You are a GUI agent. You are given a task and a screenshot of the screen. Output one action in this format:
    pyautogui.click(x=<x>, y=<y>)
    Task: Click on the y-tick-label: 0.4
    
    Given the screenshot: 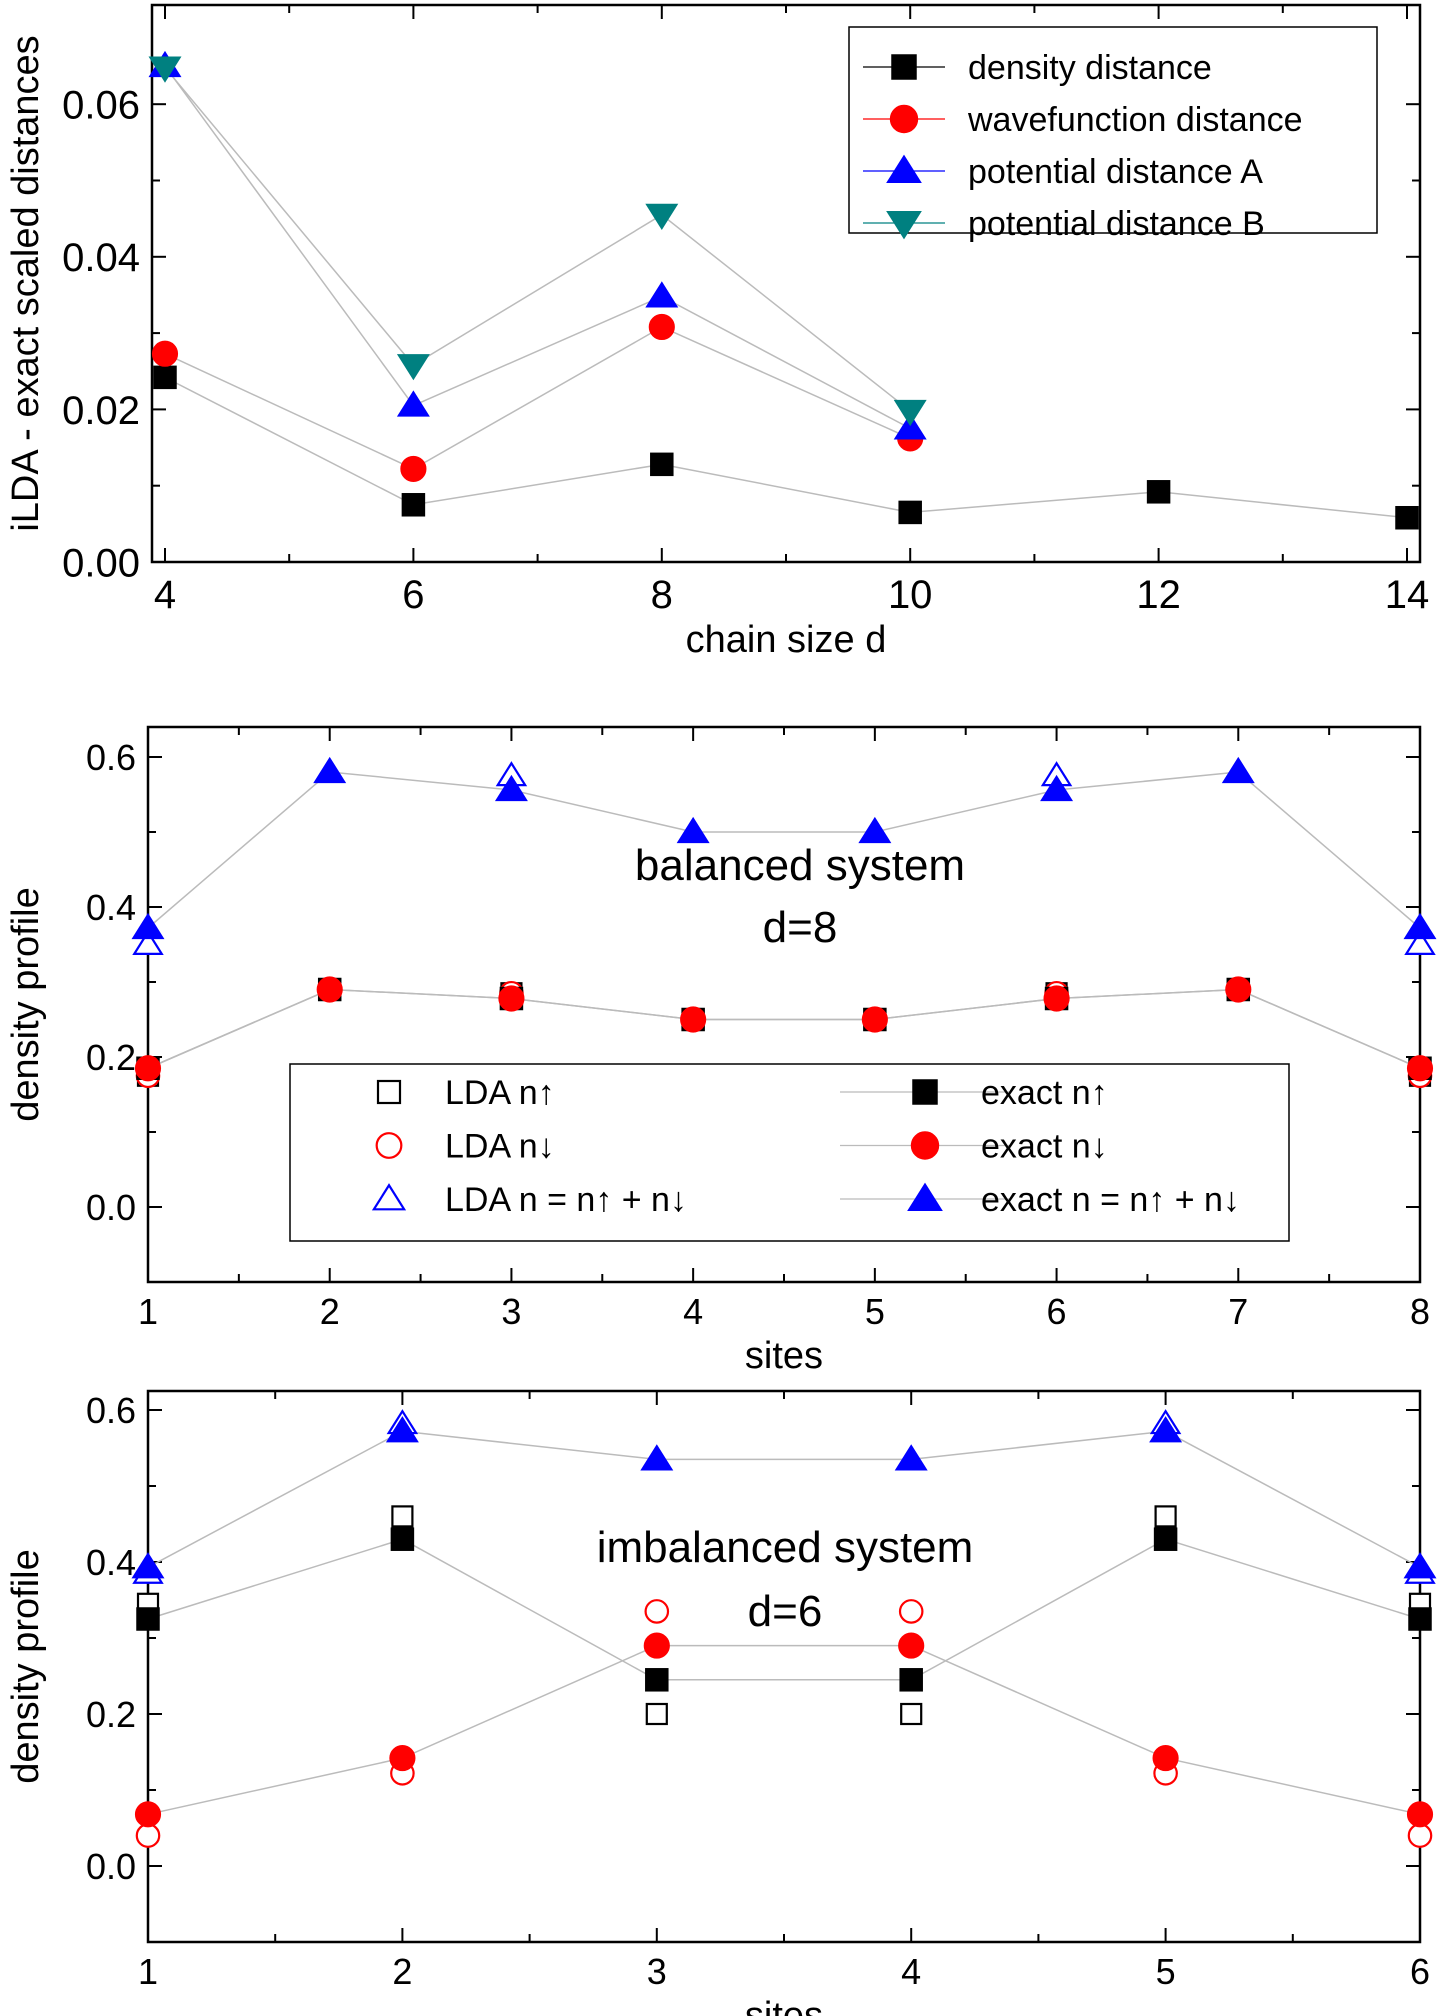 What is the action you would take?
    pyautogui.click(x=111, y=907)
    